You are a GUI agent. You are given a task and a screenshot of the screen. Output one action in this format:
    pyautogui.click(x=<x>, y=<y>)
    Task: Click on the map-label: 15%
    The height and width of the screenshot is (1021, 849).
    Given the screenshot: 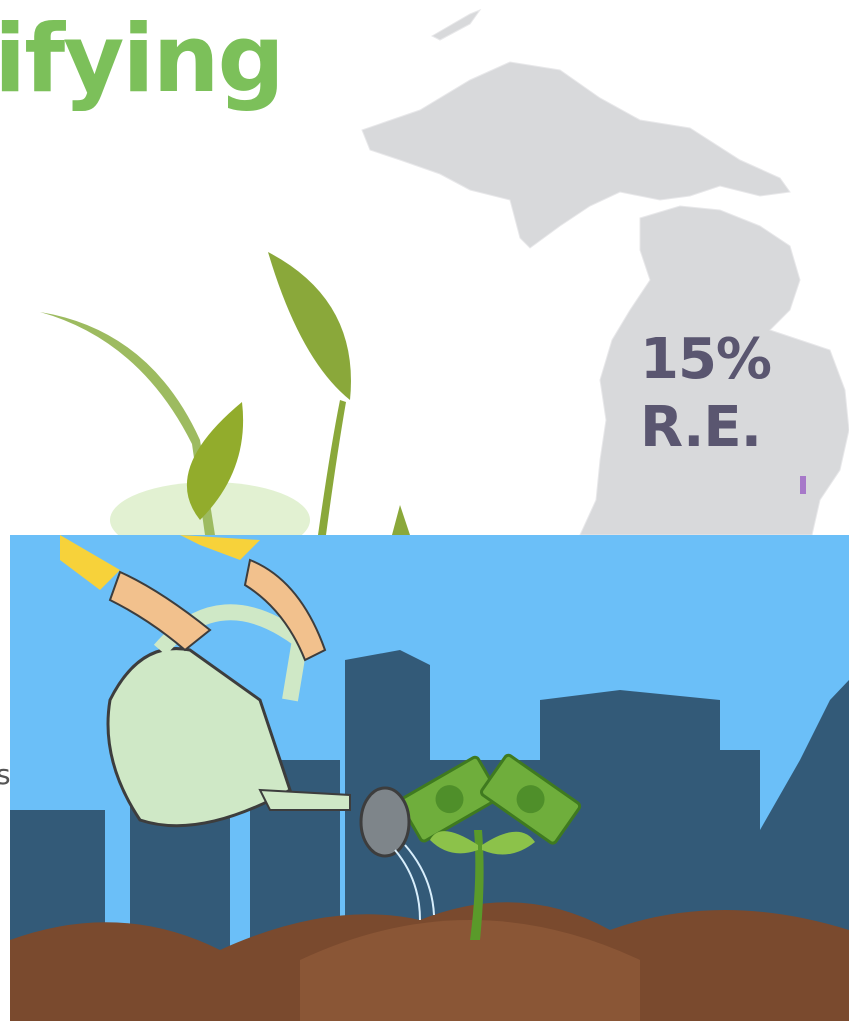 What is the action you would take?
    pyautogui.click(x=706, y=359)
    